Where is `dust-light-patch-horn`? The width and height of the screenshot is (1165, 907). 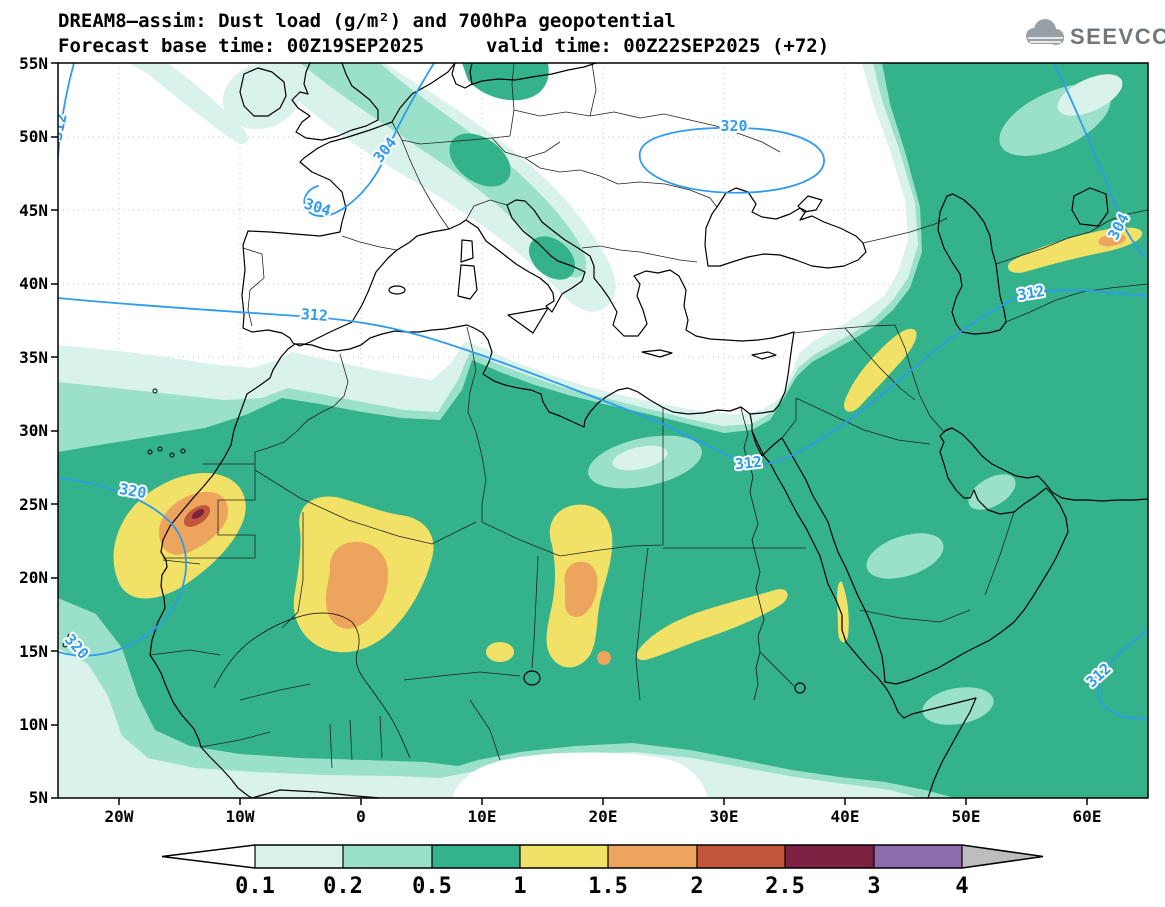 dust-light-patch-horn is located at coordinates (958, 706).